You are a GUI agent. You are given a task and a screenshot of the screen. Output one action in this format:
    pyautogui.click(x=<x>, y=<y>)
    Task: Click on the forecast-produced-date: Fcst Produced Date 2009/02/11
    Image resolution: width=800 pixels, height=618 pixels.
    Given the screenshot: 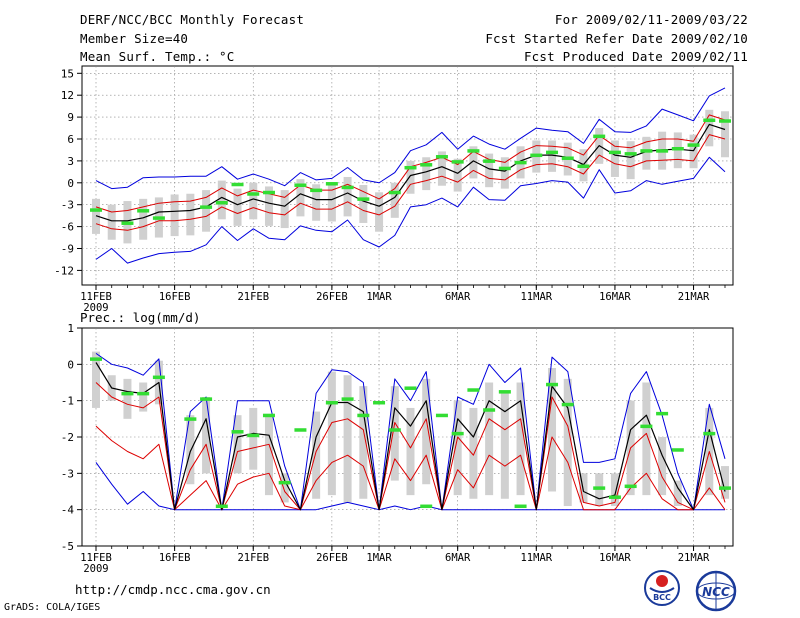 What is the action you would take?
    pyautogui.click(x=635, y=56)
    